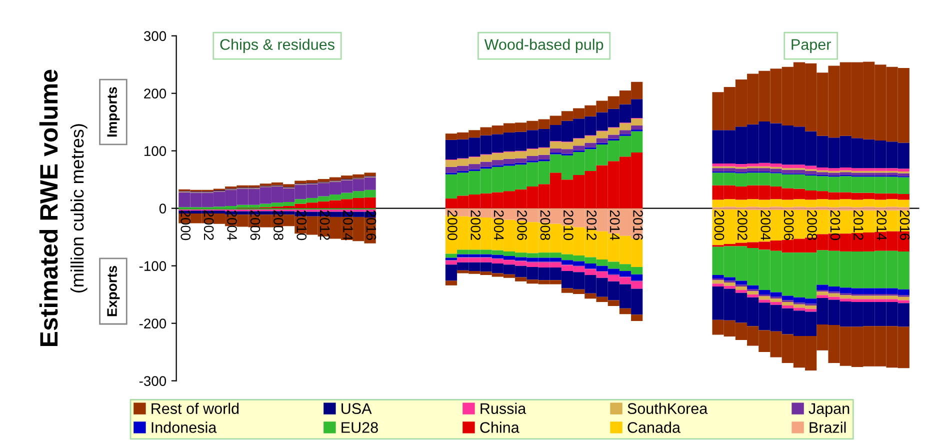  Describe the element at coordinates (155, 93) in the screenshot. I see `y-tick-label: 200` at that location.